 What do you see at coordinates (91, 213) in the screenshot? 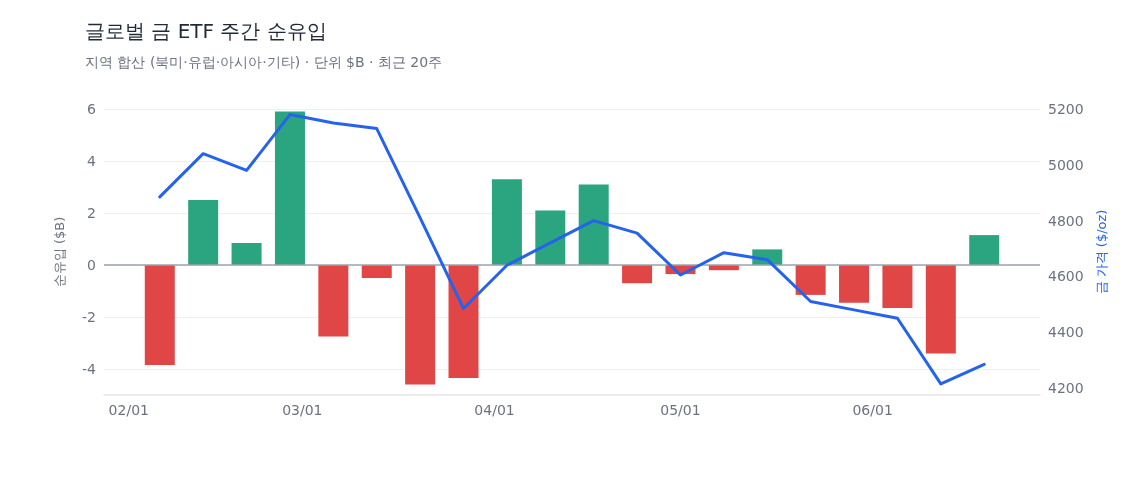
I see `y-tick-label: 2` at bounding box center [91, 213].